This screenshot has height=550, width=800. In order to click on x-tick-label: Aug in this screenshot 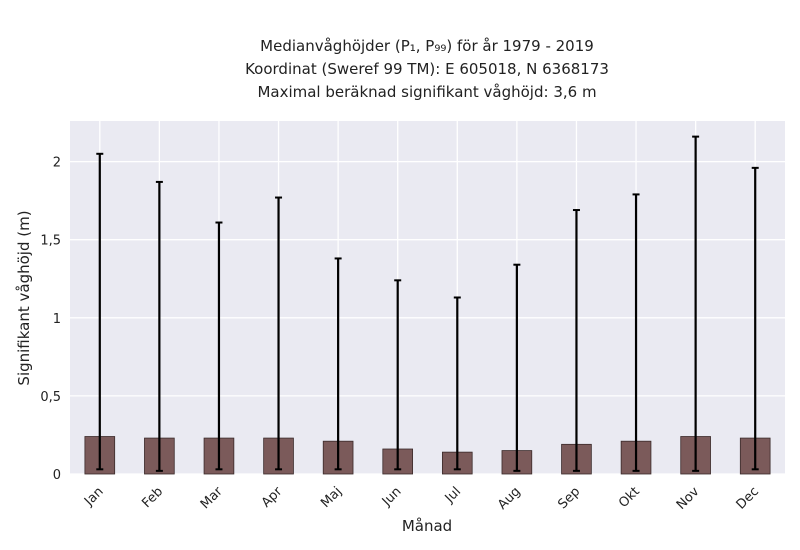, I will do `click(509, 498)`.